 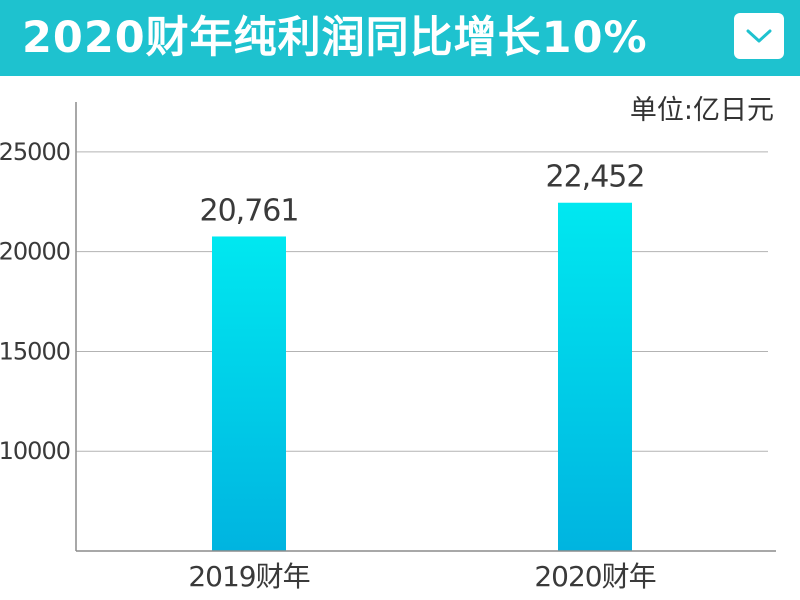 What do you see at coordinates (249, 210) in the screenshot?
I see `data-label: 20,761` at bounding box center [249, 210].